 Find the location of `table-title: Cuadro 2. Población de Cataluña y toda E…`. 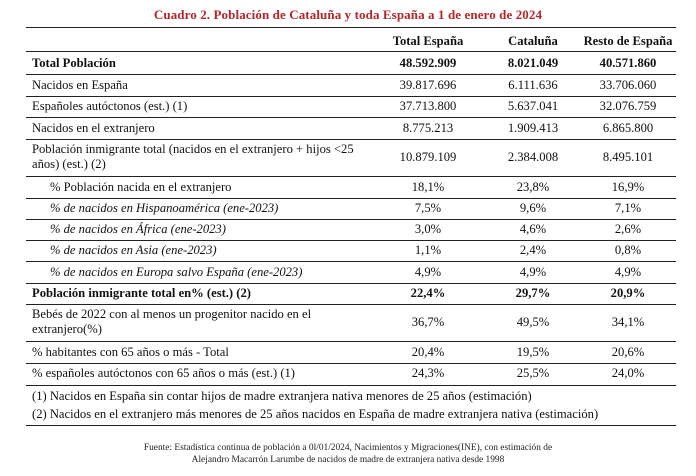

table-title: Cuadro 2. Población de Cataluña y toda E… is located at coordinates (348, 14).